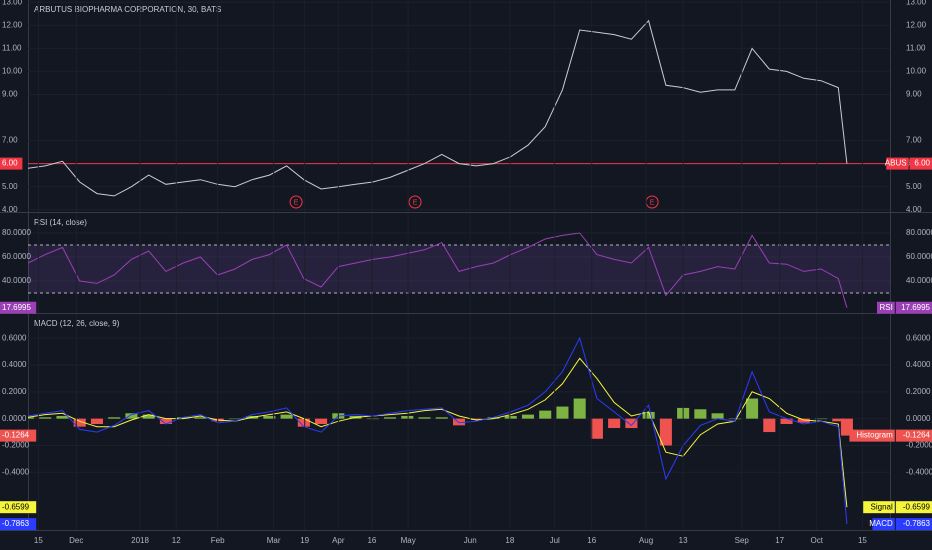 The width and height of the screenshot is (932, 550). I want to click on pane-title: RSI (14, close), so click(60, 222).